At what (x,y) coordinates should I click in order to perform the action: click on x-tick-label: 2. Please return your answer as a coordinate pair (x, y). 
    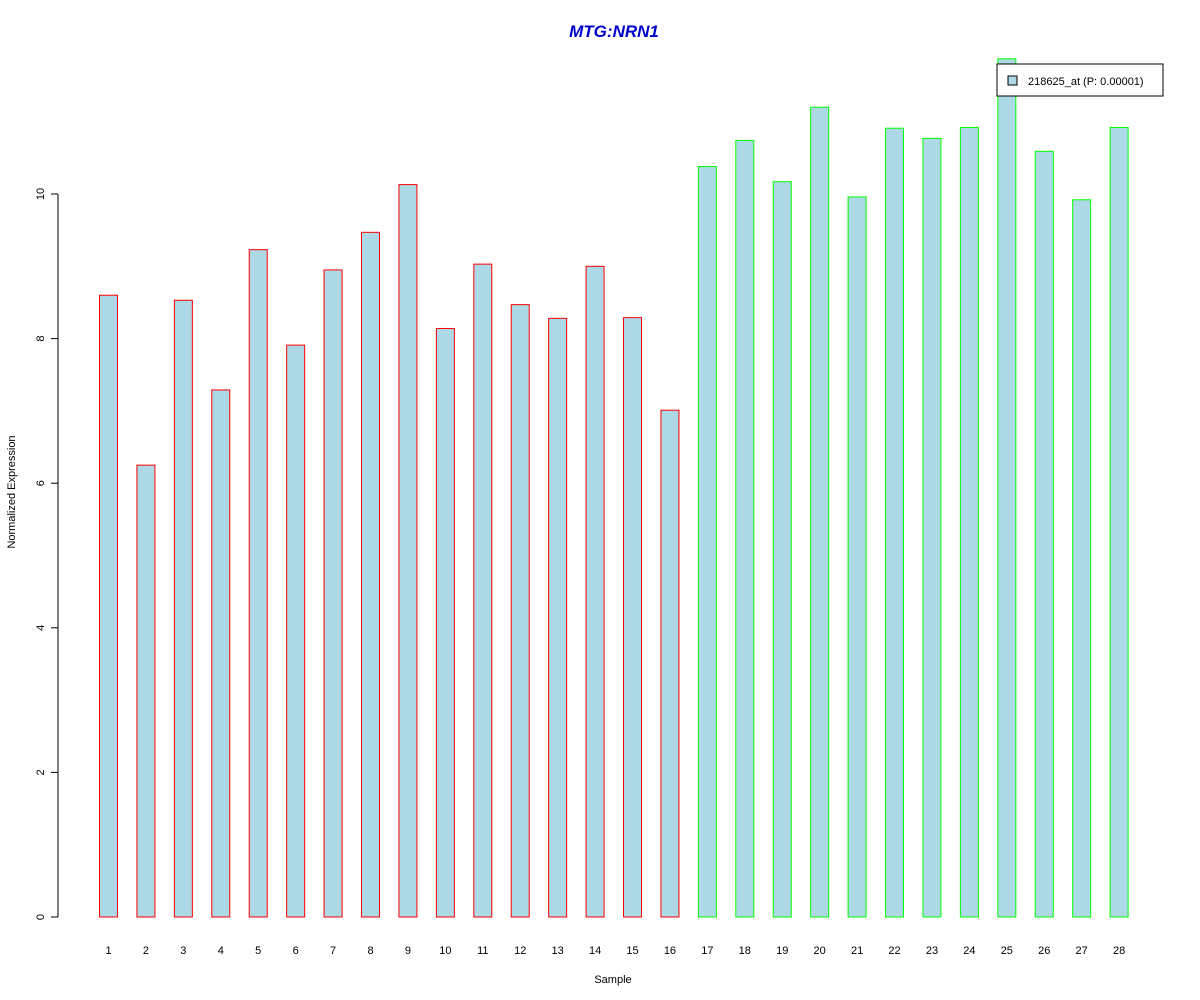
    Looking at the image, I should click on (146, 951).